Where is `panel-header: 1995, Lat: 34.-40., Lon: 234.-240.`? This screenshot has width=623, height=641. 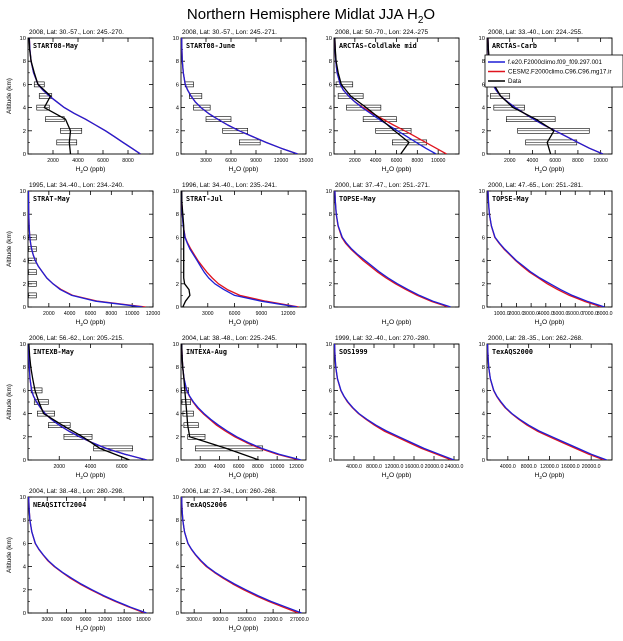
panel-header: 1995, Lat: 34.-40., Lon: 234.-240. is located at coordinates (76, 185).